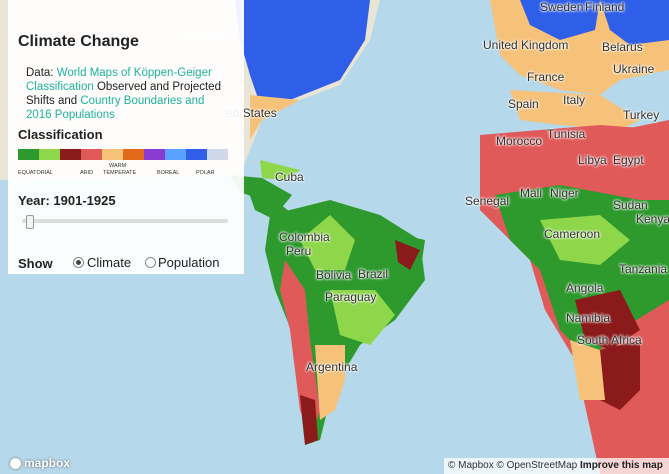 Image resolution: width=669 pixels, height=474 pixels. Describe the element at coordinates (643, 269) in the screenshot. I see `label-tanzania: Tanzania` at that location.